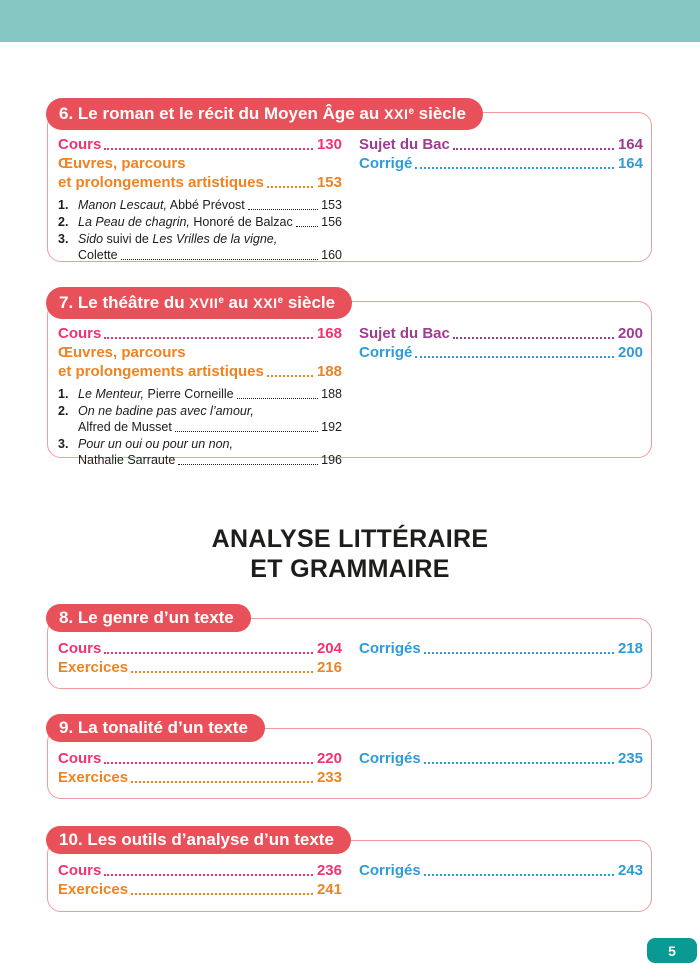 The image size is (700, 980). I want to click on toc-row-exercices: Exercices 233, so click(200, 777).